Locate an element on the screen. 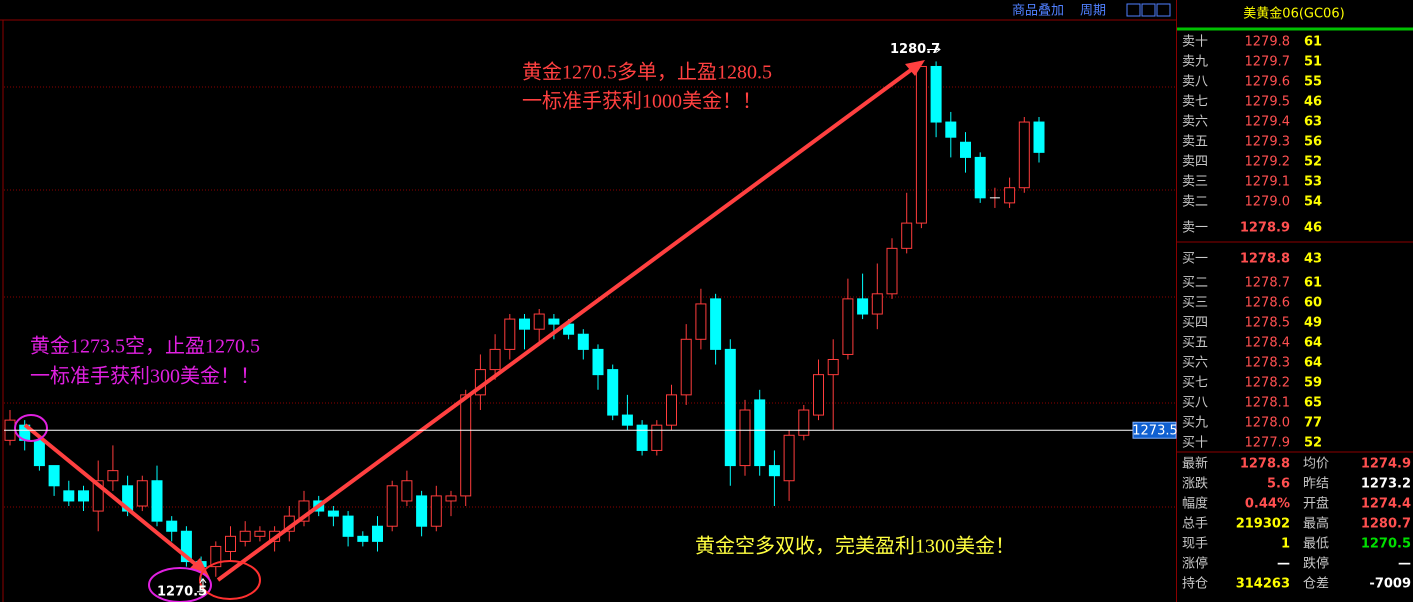 Image resolution: width=1413 pixels, height=602 pixels. book-label: 卖四 is located at coordinates (1195, 162).